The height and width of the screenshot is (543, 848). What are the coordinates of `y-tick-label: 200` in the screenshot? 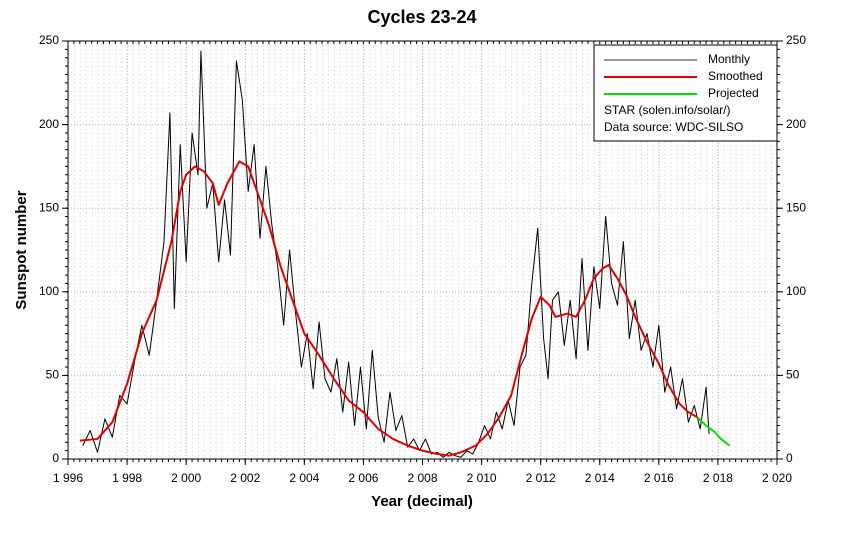 It's located at (49, 124).